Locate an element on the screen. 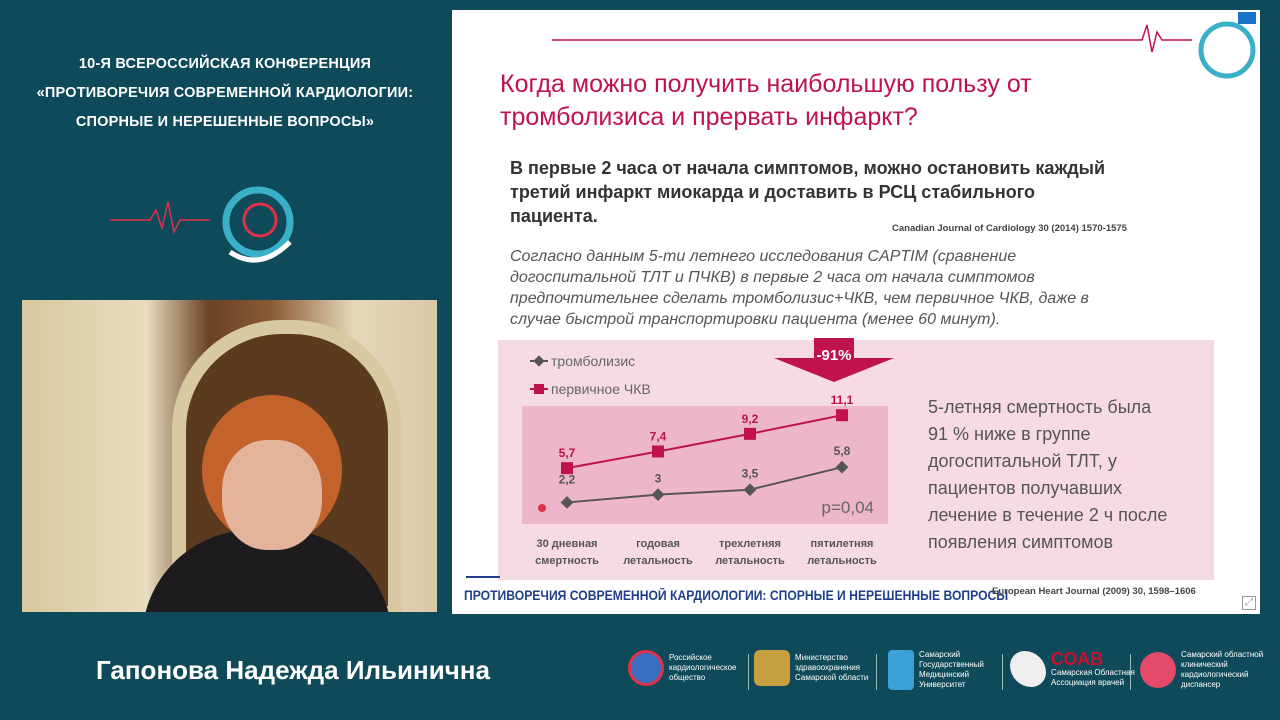  reduction-label: -91% is located at coordinates (833, 355).